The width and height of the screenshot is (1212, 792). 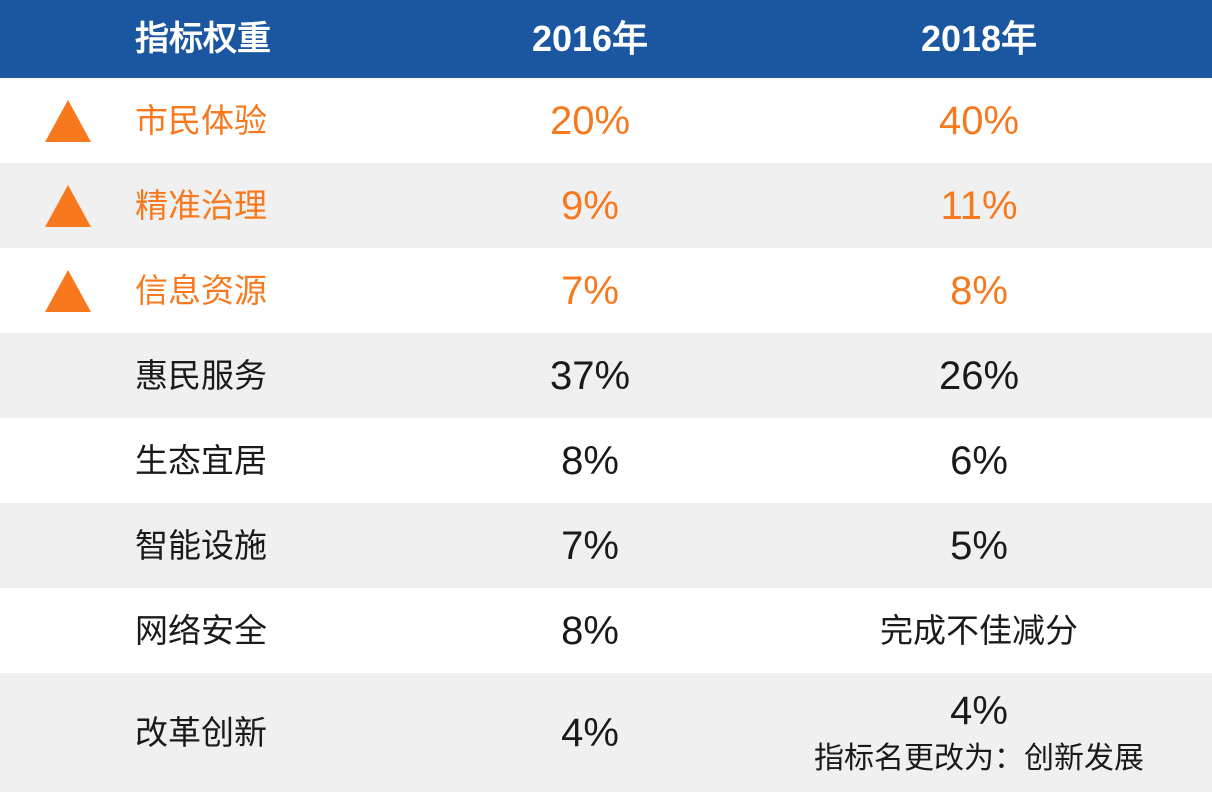 I want to click on table-row: 网络安全 8% 完成不佳减分, so click(x=606, y=630).